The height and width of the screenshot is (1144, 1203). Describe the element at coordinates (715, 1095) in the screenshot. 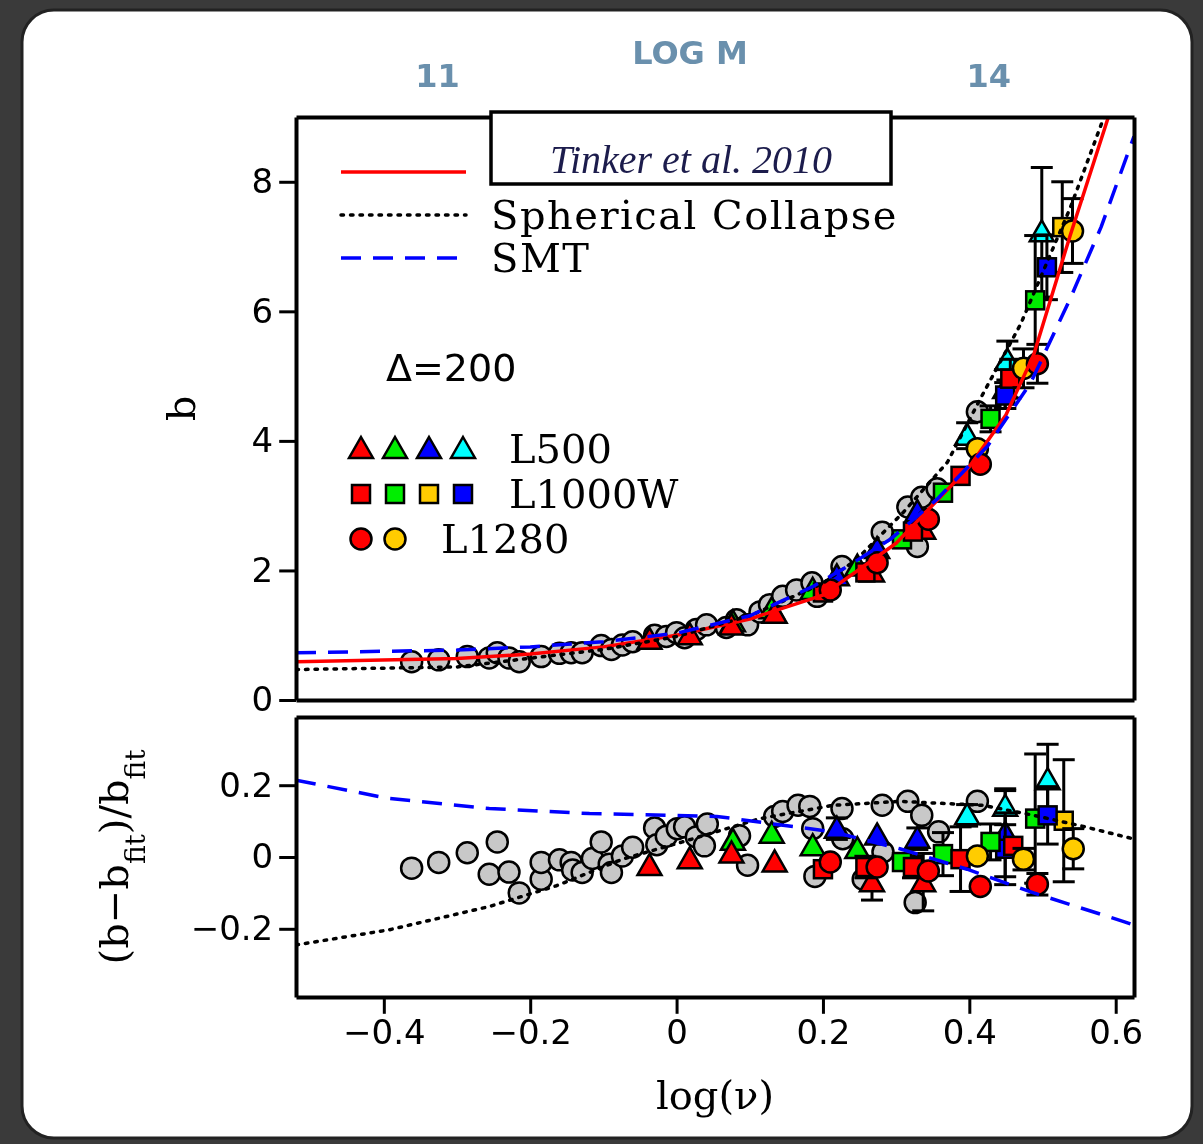

I see `x-axis-title: log(ν)` at that location.